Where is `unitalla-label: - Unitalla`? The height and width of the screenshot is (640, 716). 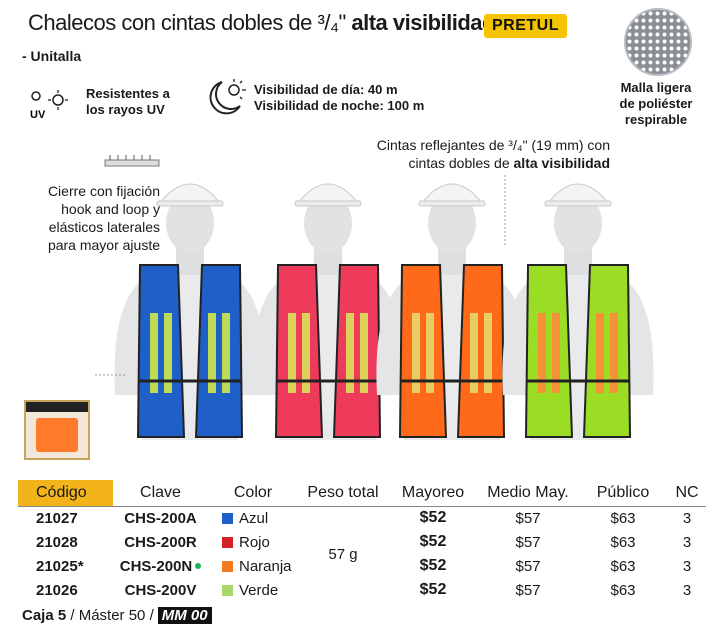 unitalla-label: - Unitalla is located at coordinates (52, 56).